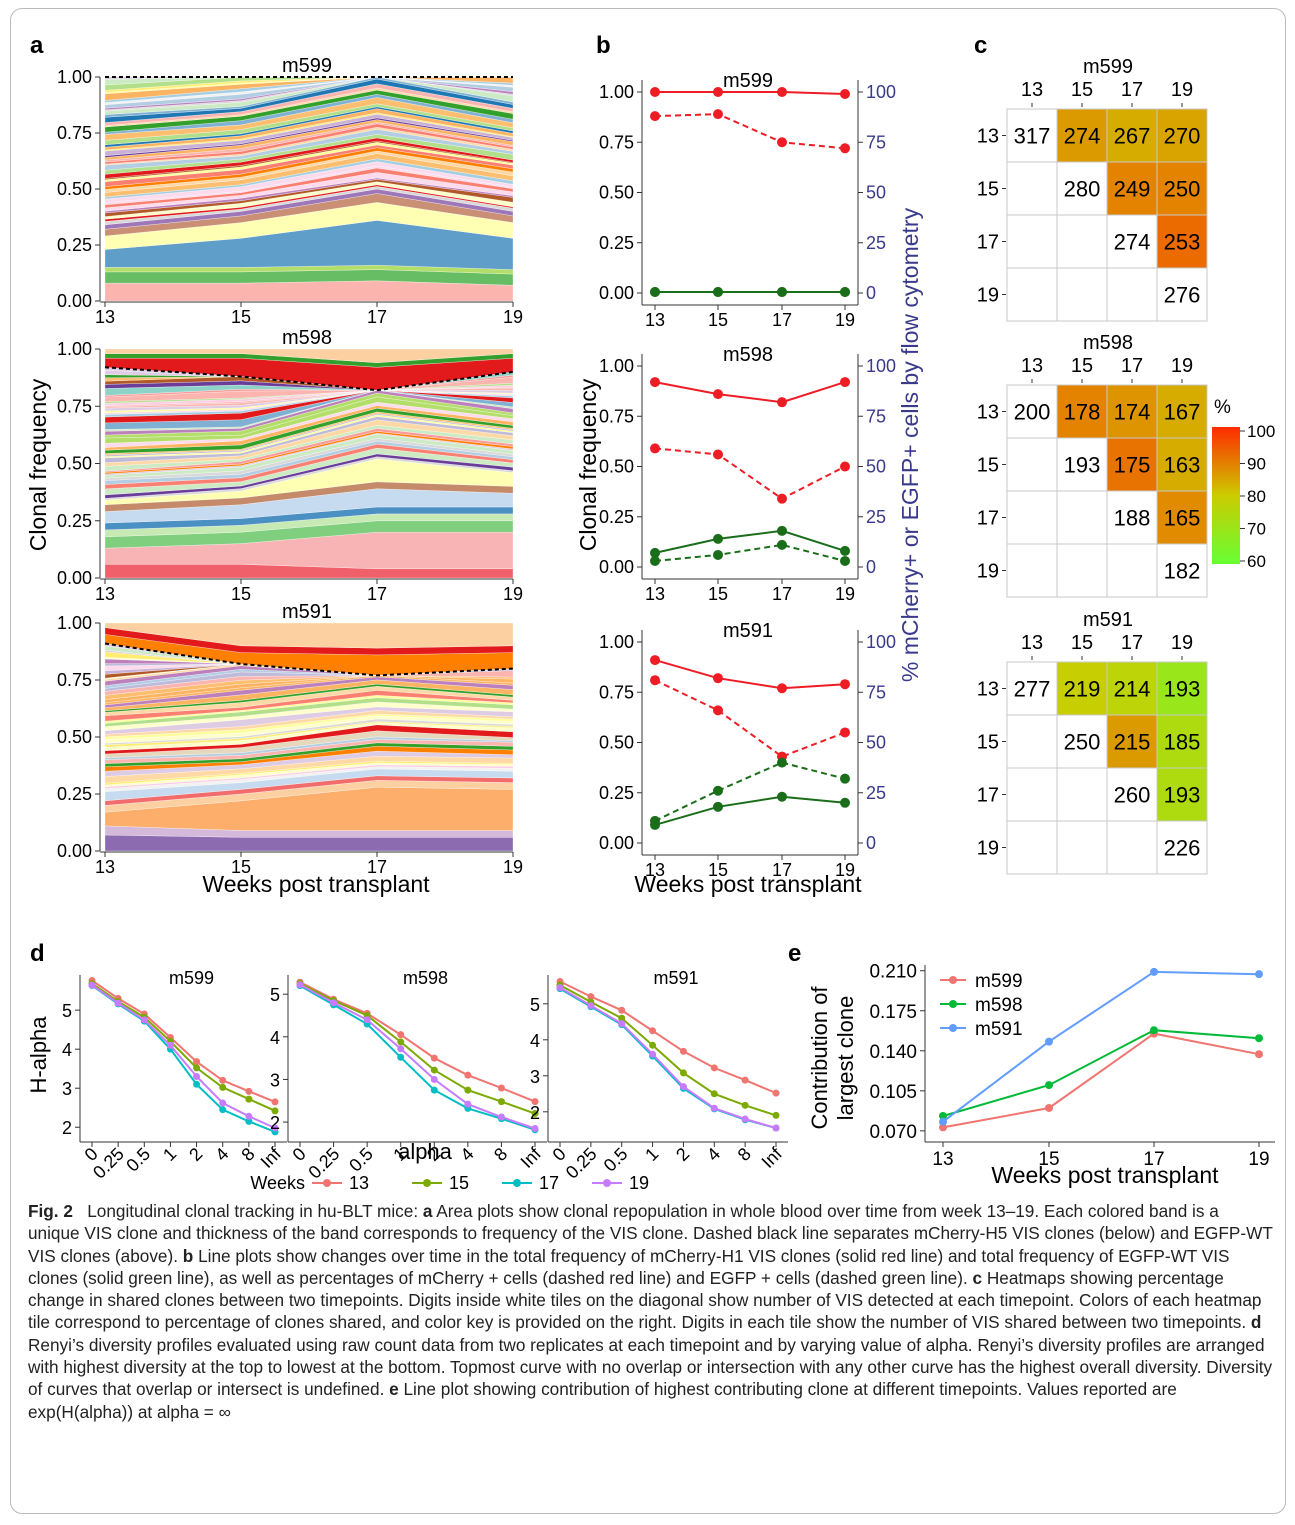  What do you see at coordinates (169, 1154) in the screenshot?
I see `x-tick-label: 1` at bounding box center [169, 1154].